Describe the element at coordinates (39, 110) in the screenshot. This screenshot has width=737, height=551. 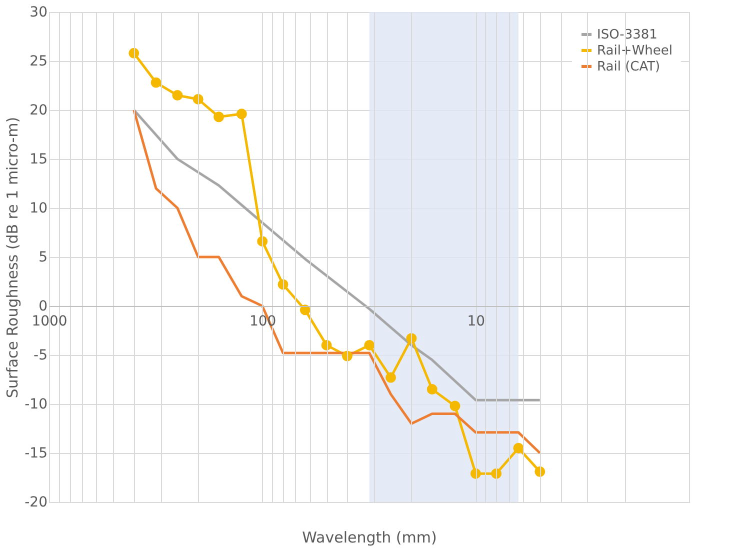
I see `y-tick-label: 20` at that location.